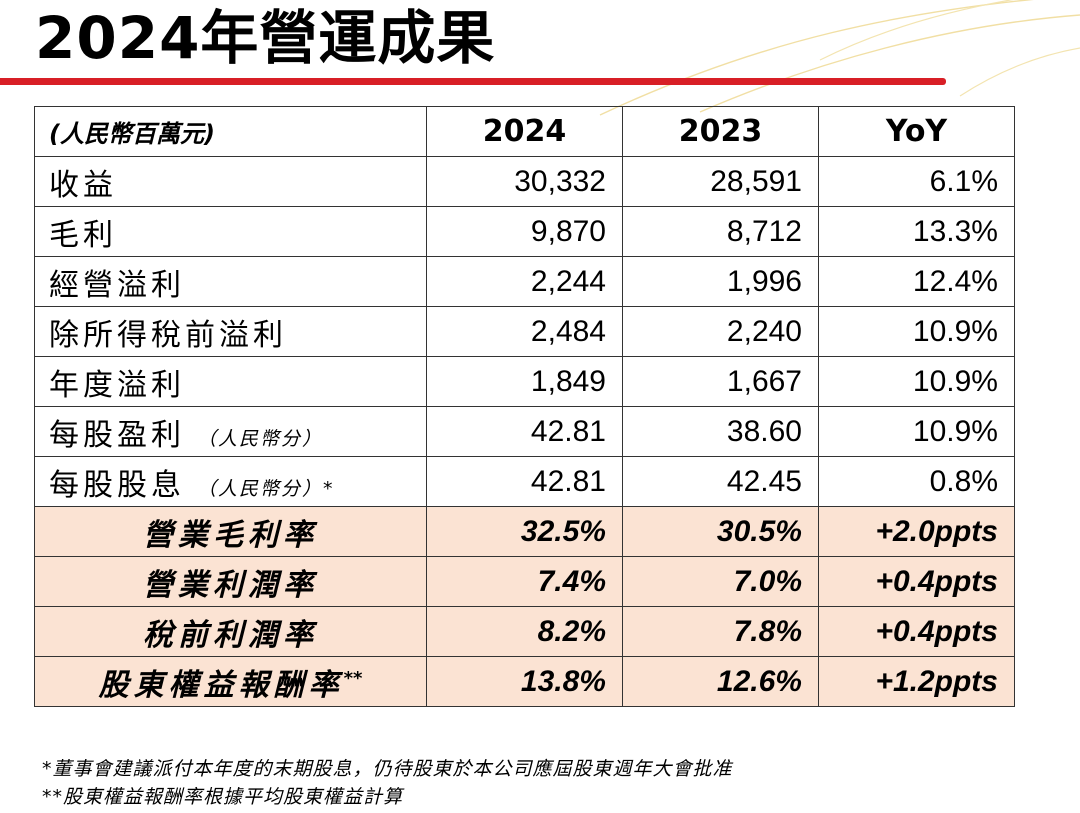 The height and width of the screenshot is (813, 1080). What do you see at coordinates (916, 181) in the screenshot?
I see `value-yoy: 6.1%` at bounding box center [916, 181].